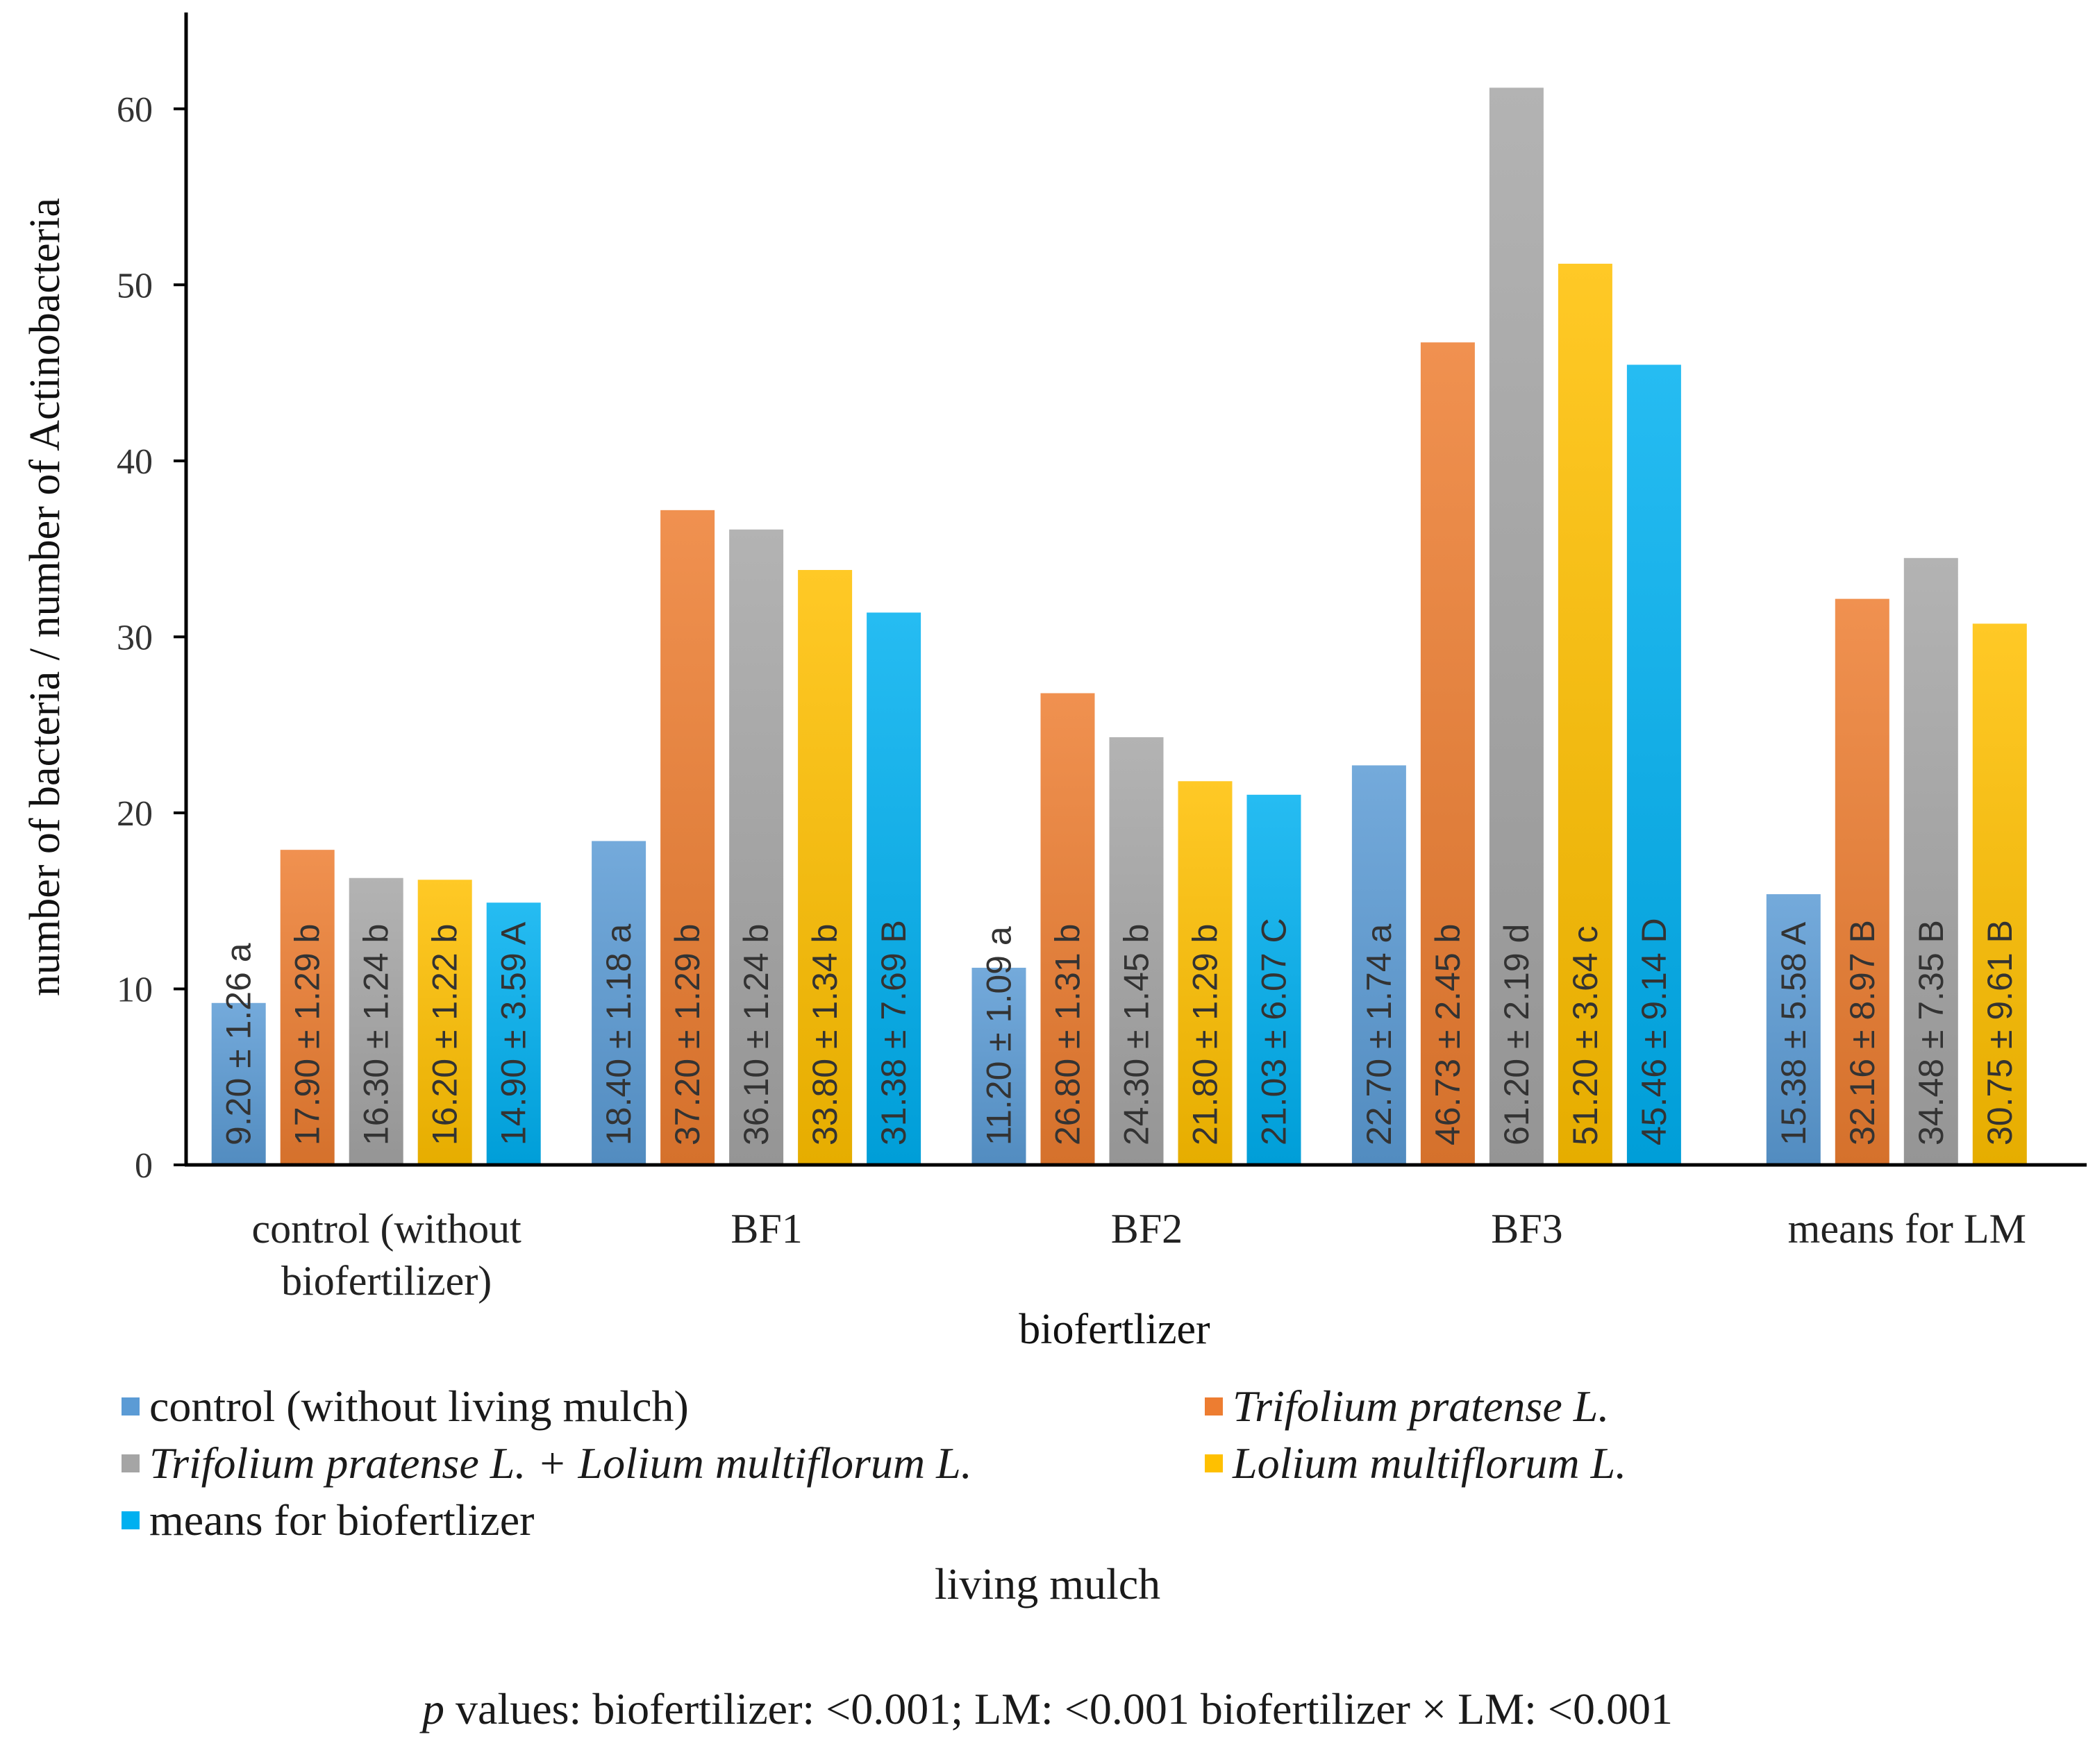 Image resolution: width=2095 pixels, height=1764 pixels. Describe the element at coordinates (1999, 1032) in the screenshot. I see `bar-label-5-4: 30.75 ± 9.61 B` at that location.